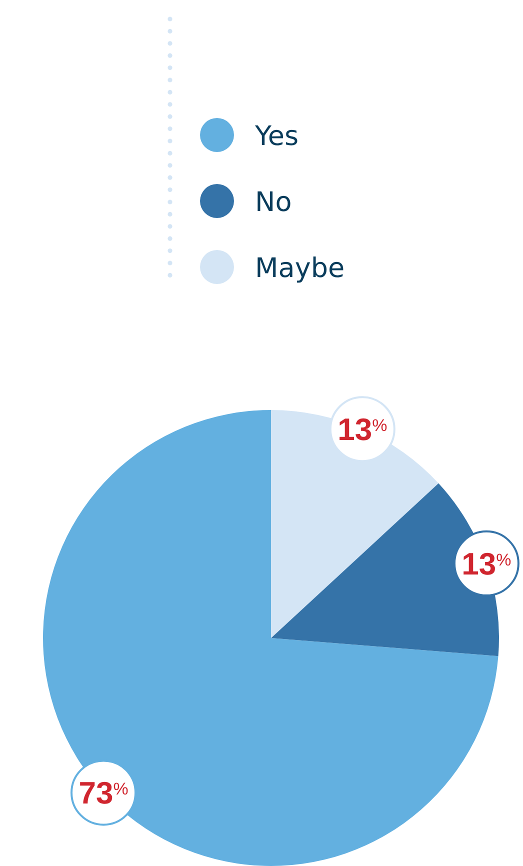  Describe the element at coordinates (354, 524) in the screenshot. I see `pie-slice` at that location.